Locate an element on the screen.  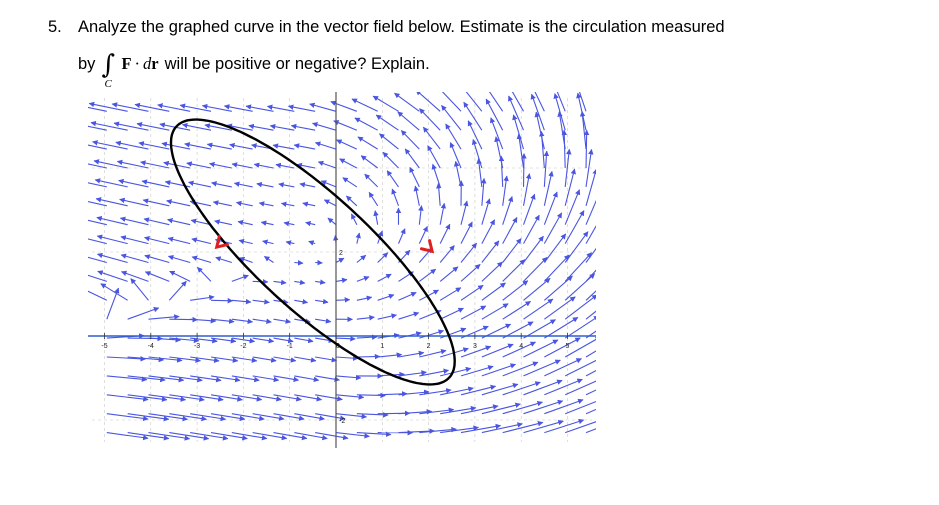
orientation-arrow is located at coordinates (221, 242).